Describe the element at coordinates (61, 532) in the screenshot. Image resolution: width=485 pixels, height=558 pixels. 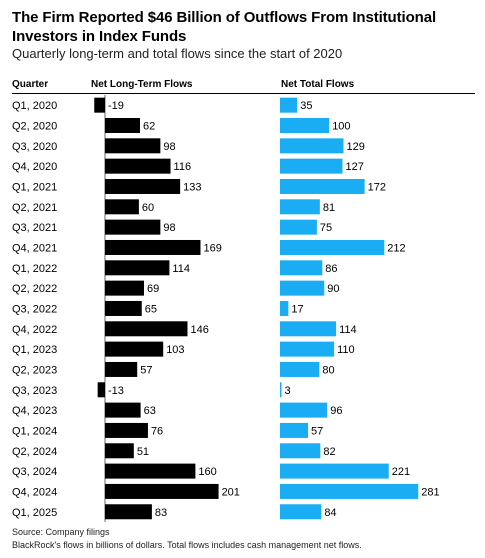
I see `source-note: Source: Company filings` at that location.